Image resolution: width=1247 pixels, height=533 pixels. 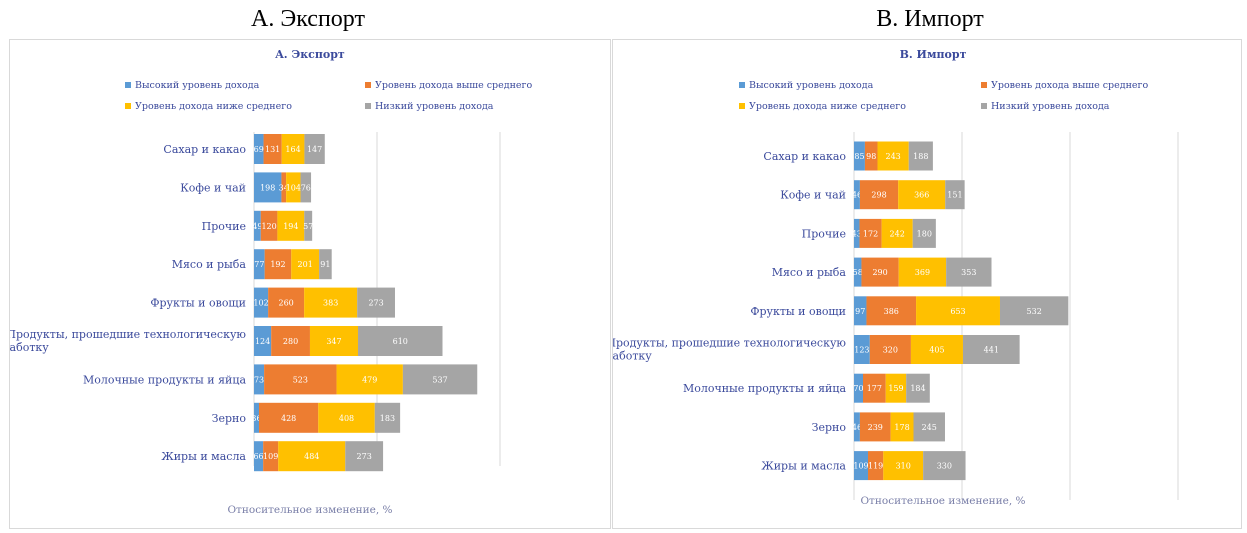 What do you see at coordinates (860, 466) in the screenshot?
I see `import-bar-value-label: 109` at bounding box center [860, 466].